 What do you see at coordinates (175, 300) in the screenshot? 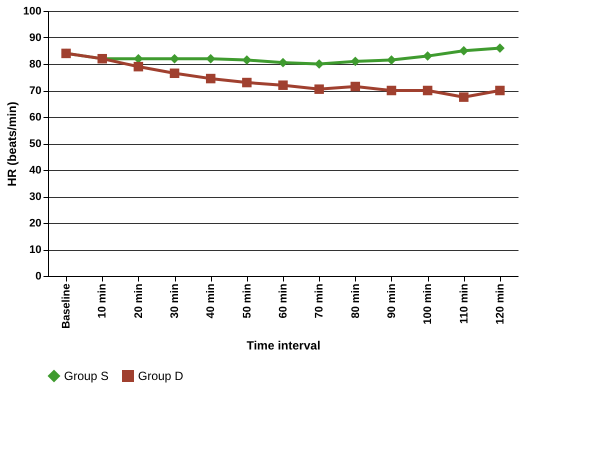
I see `x-tick-label: 30 min` at bounding box center [175, 300].